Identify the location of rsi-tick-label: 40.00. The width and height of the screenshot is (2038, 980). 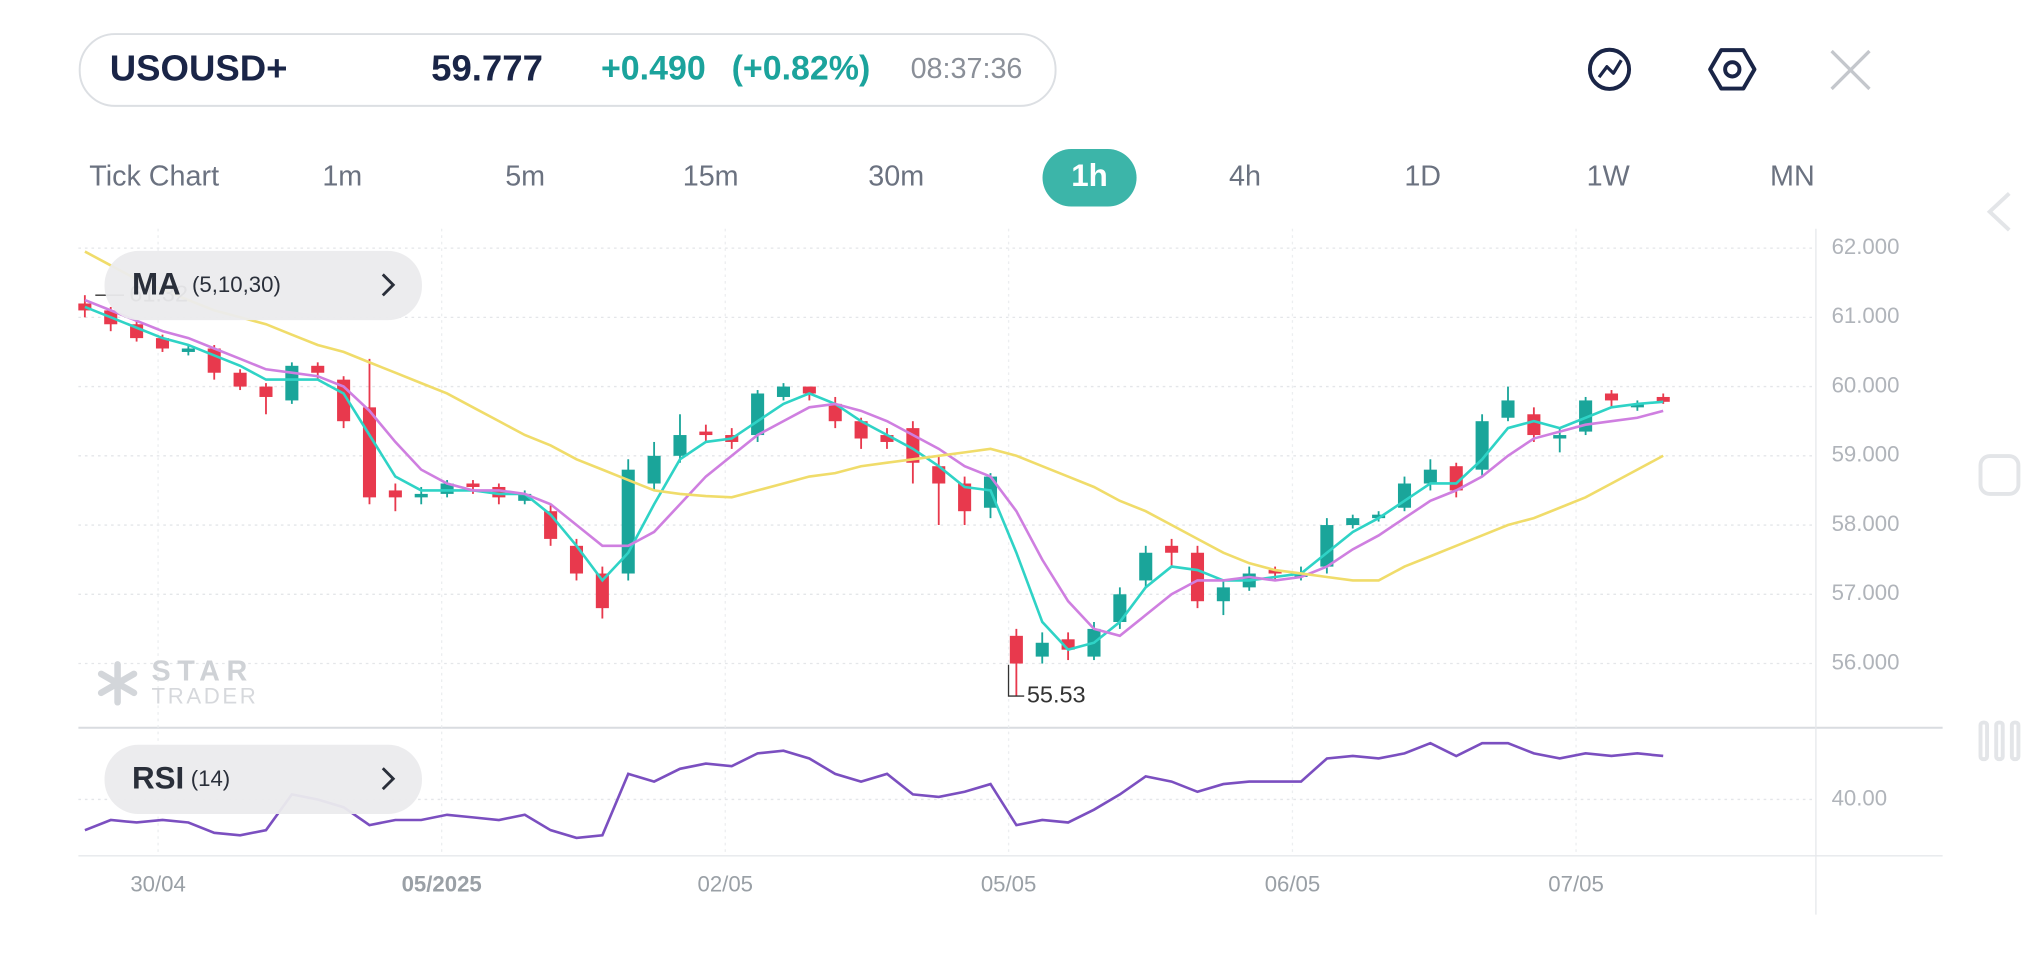
(1860, 797).